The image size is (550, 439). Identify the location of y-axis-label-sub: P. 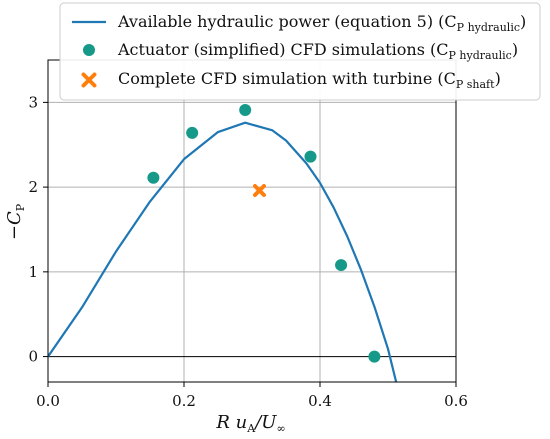
(20, 207).